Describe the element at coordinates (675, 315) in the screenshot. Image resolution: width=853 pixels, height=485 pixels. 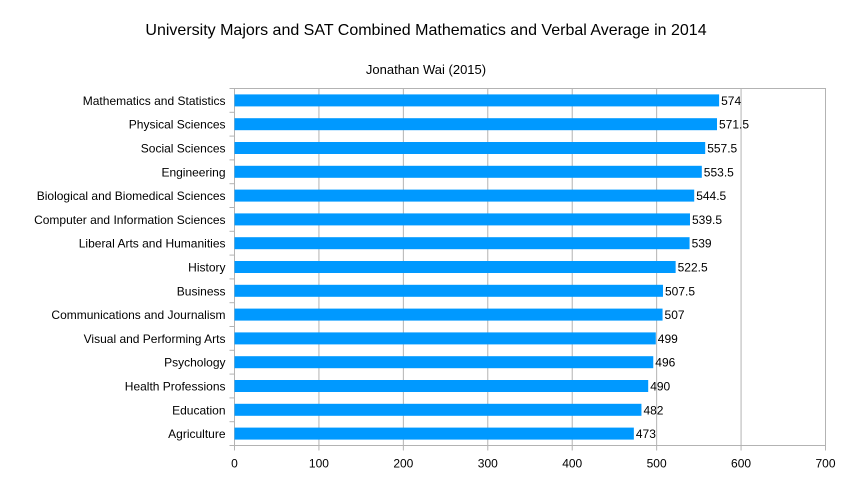
I see `data-label: 507` at that location.